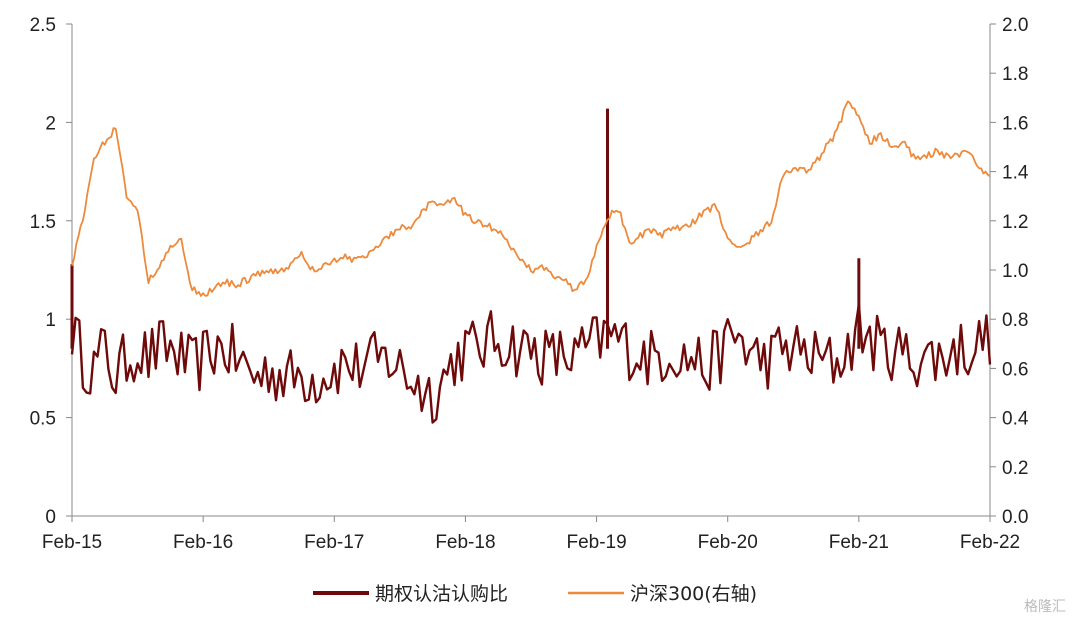 This screenshot has width=1080, height=622. Describe the element at coordinates (43, 25) in the screenshot. I see `left-tick-label: 2.5` at that location.